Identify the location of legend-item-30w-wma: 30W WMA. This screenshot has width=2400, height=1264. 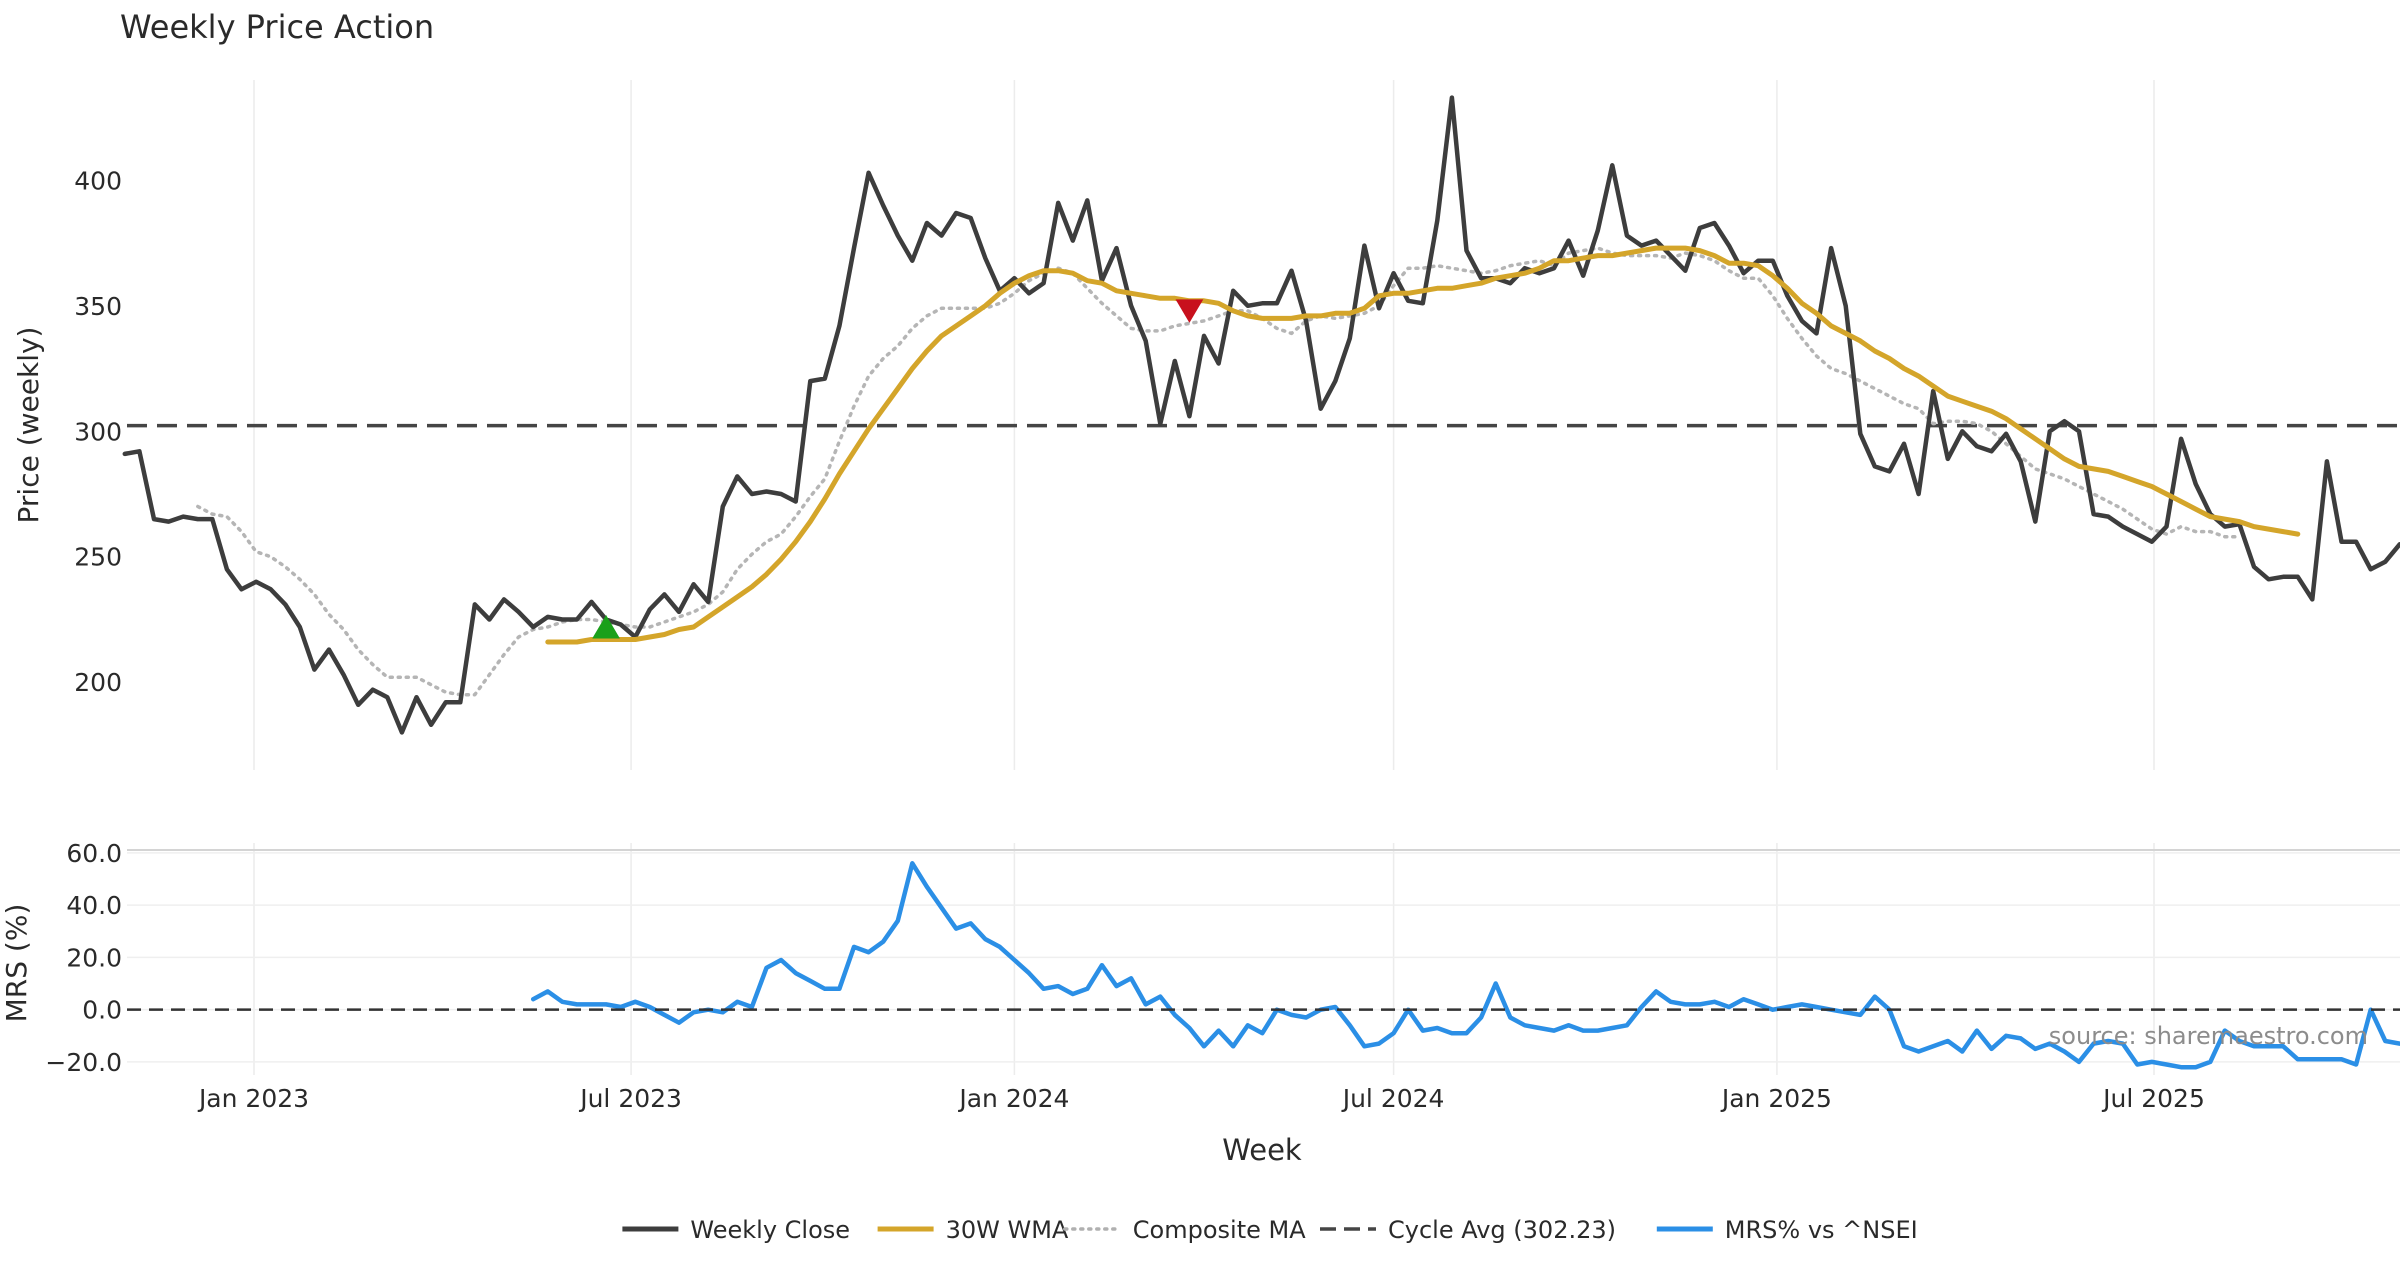
(973, 1230).